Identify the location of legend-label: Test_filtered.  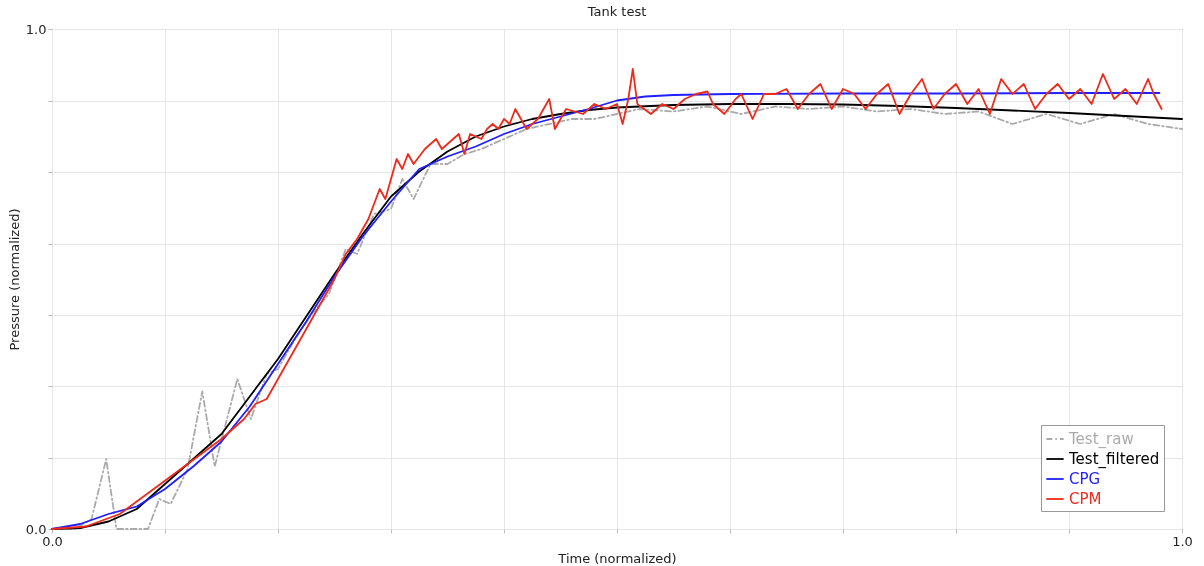
(1114, 459).